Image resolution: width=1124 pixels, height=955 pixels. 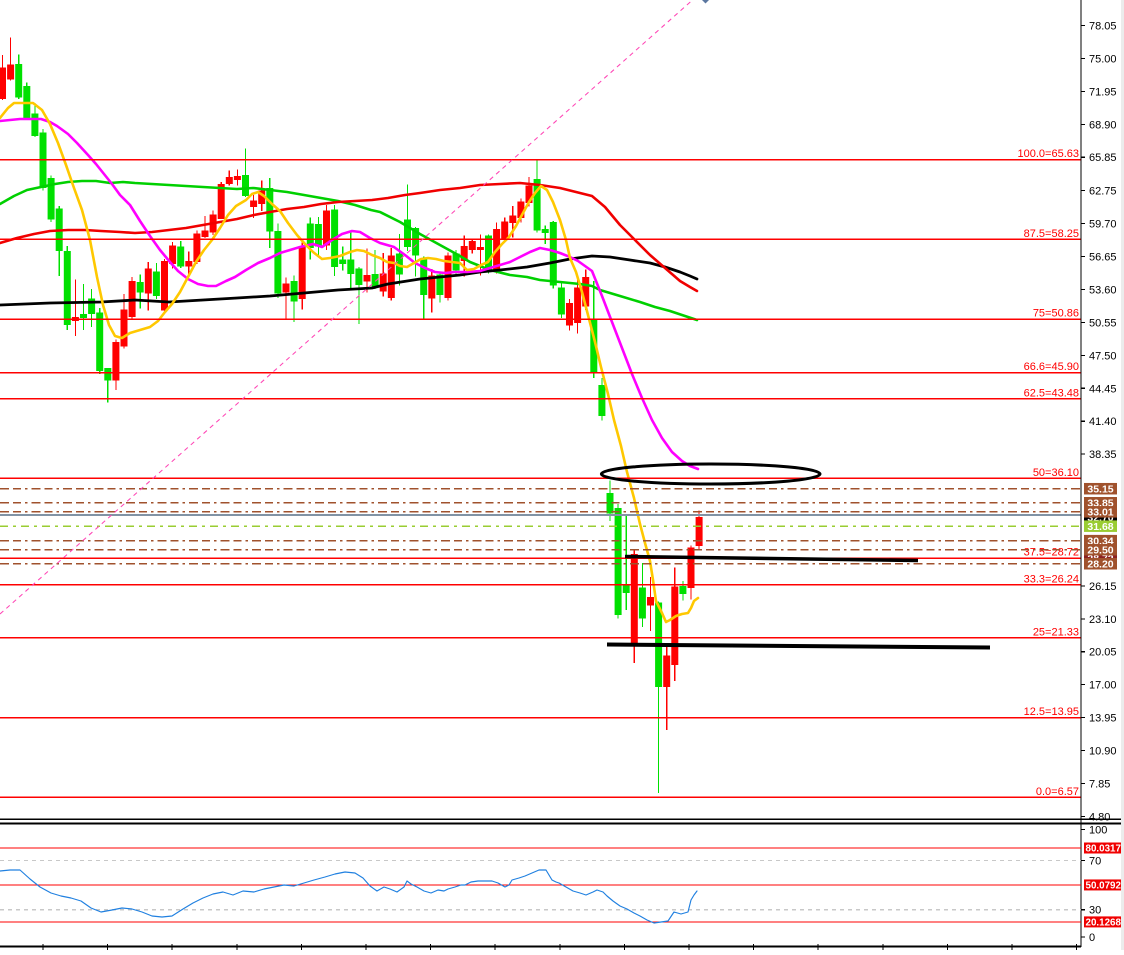 What do you see at coordinates (1103, 27) in the screenshot?
I see `svg-text: 78.05` at bounding box center [1103, 27].